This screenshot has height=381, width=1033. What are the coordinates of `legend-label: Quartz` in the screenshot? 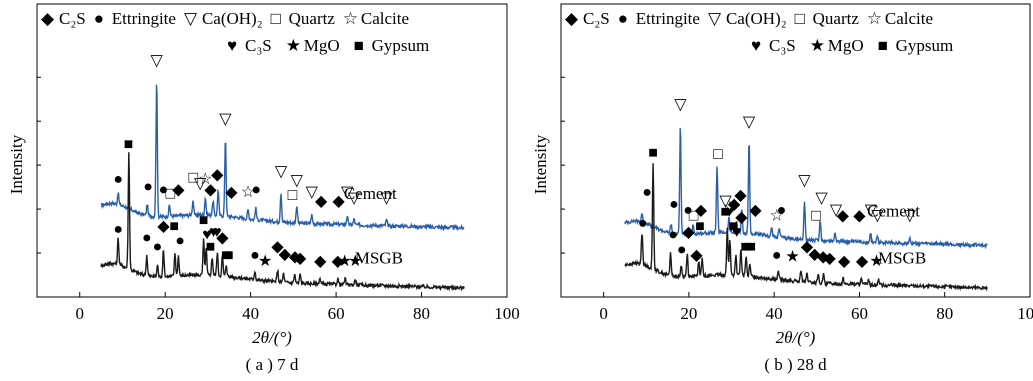 It's located at (836, 18).